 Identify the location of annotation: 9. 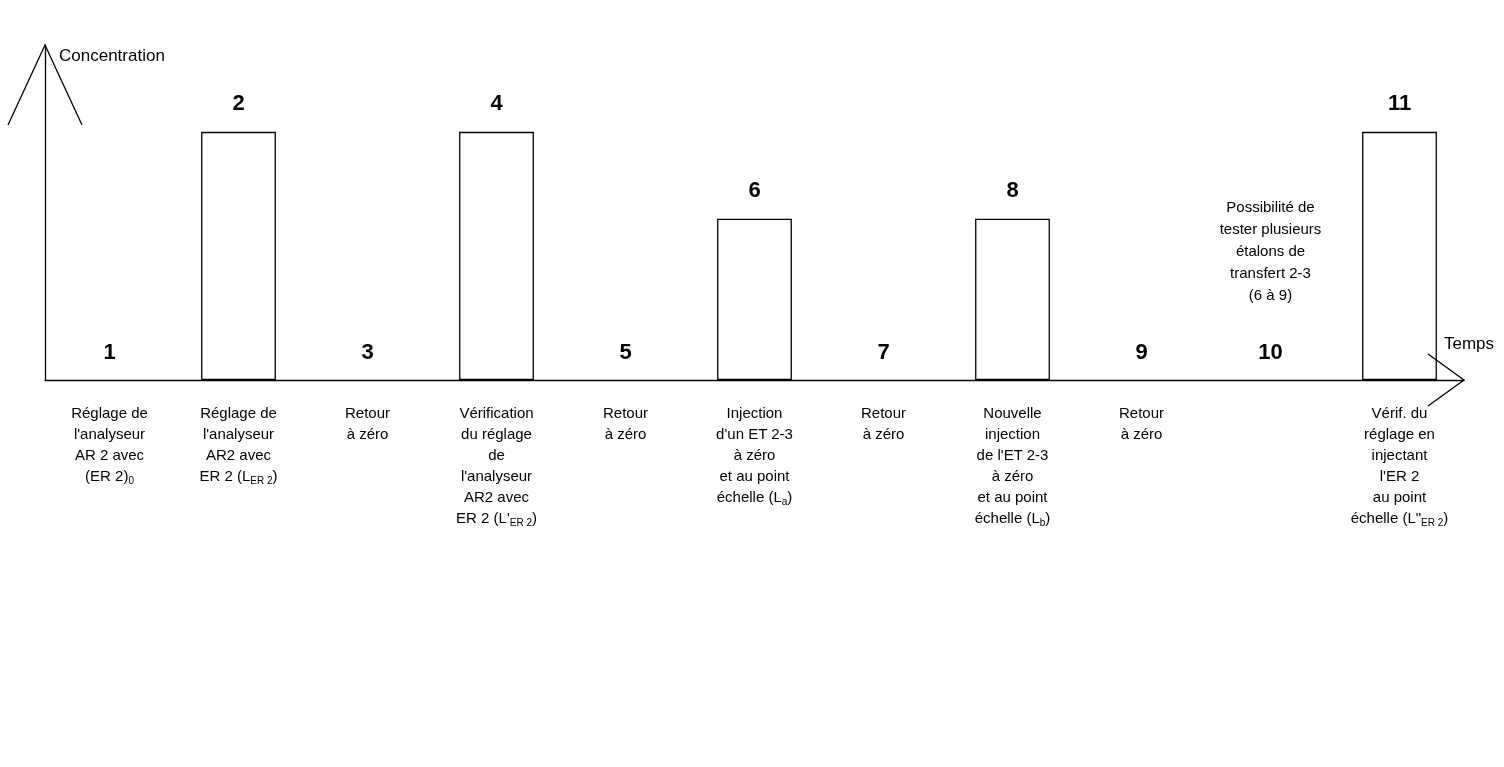
(1141, 351).